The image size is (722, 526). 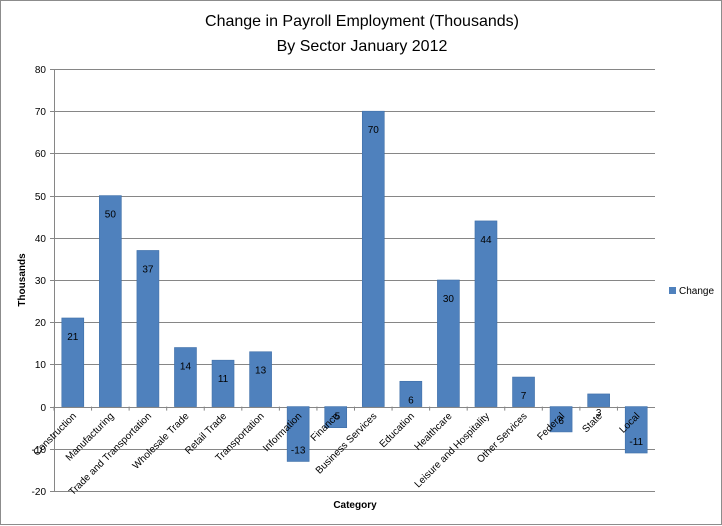 What do you see at coordinates (43, 408) in the screenshot?
I see `y-tick-label: 0` at bounding box center [43, 408].